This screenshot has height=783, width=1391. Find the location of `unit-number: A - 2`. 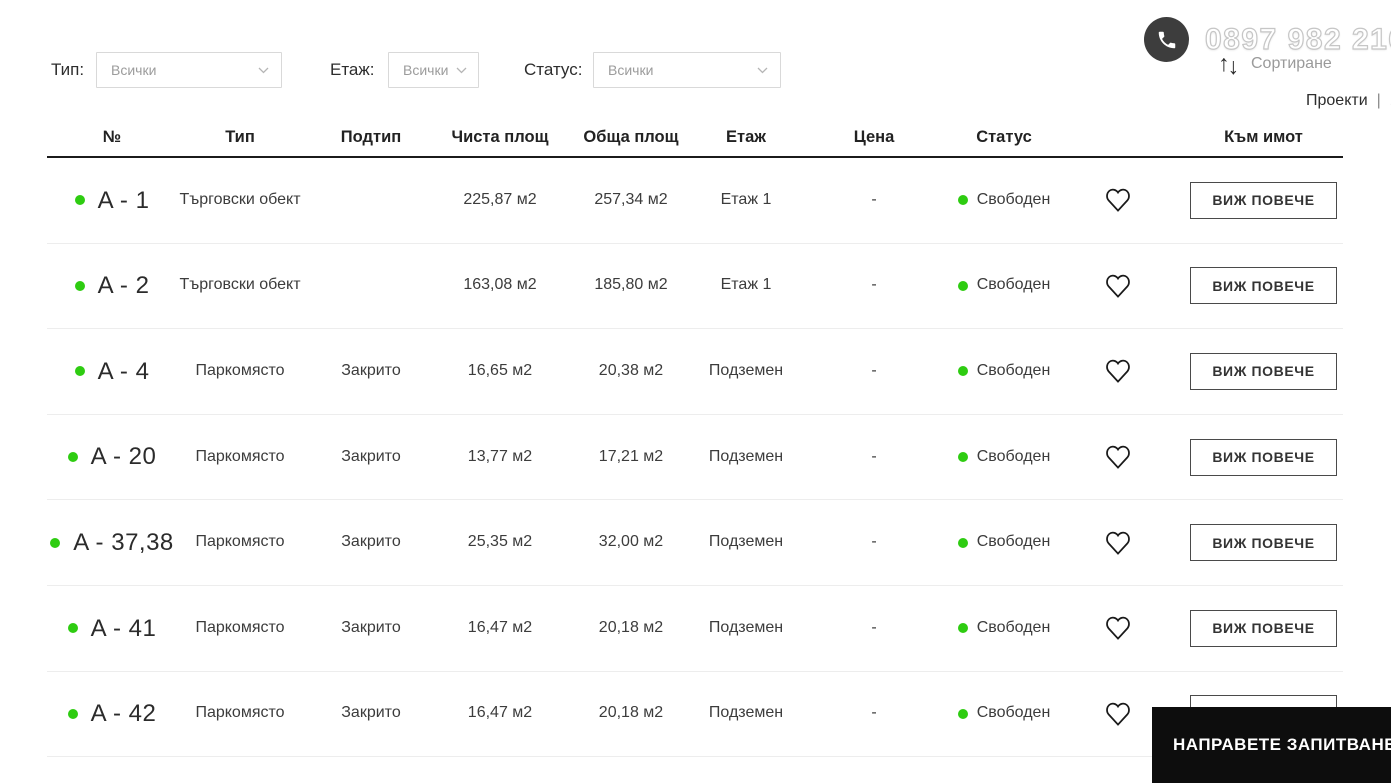

unit-number: A - 2 is located at coordinates (123, 286).